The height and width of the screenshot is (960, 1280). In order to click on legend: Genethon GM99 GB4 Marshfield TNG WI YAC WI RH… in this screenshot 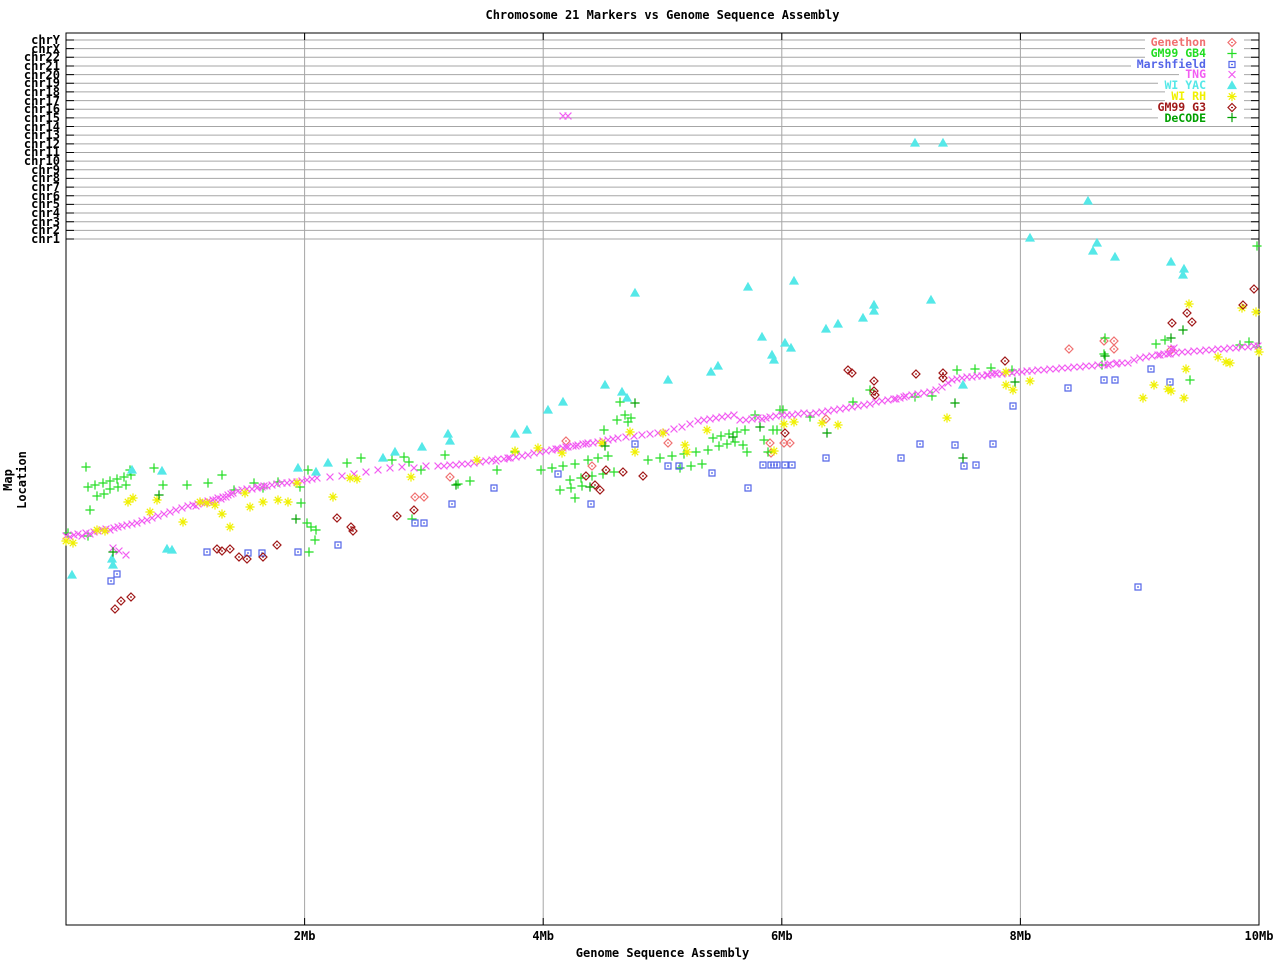, I will do `click(1162, 80)`.